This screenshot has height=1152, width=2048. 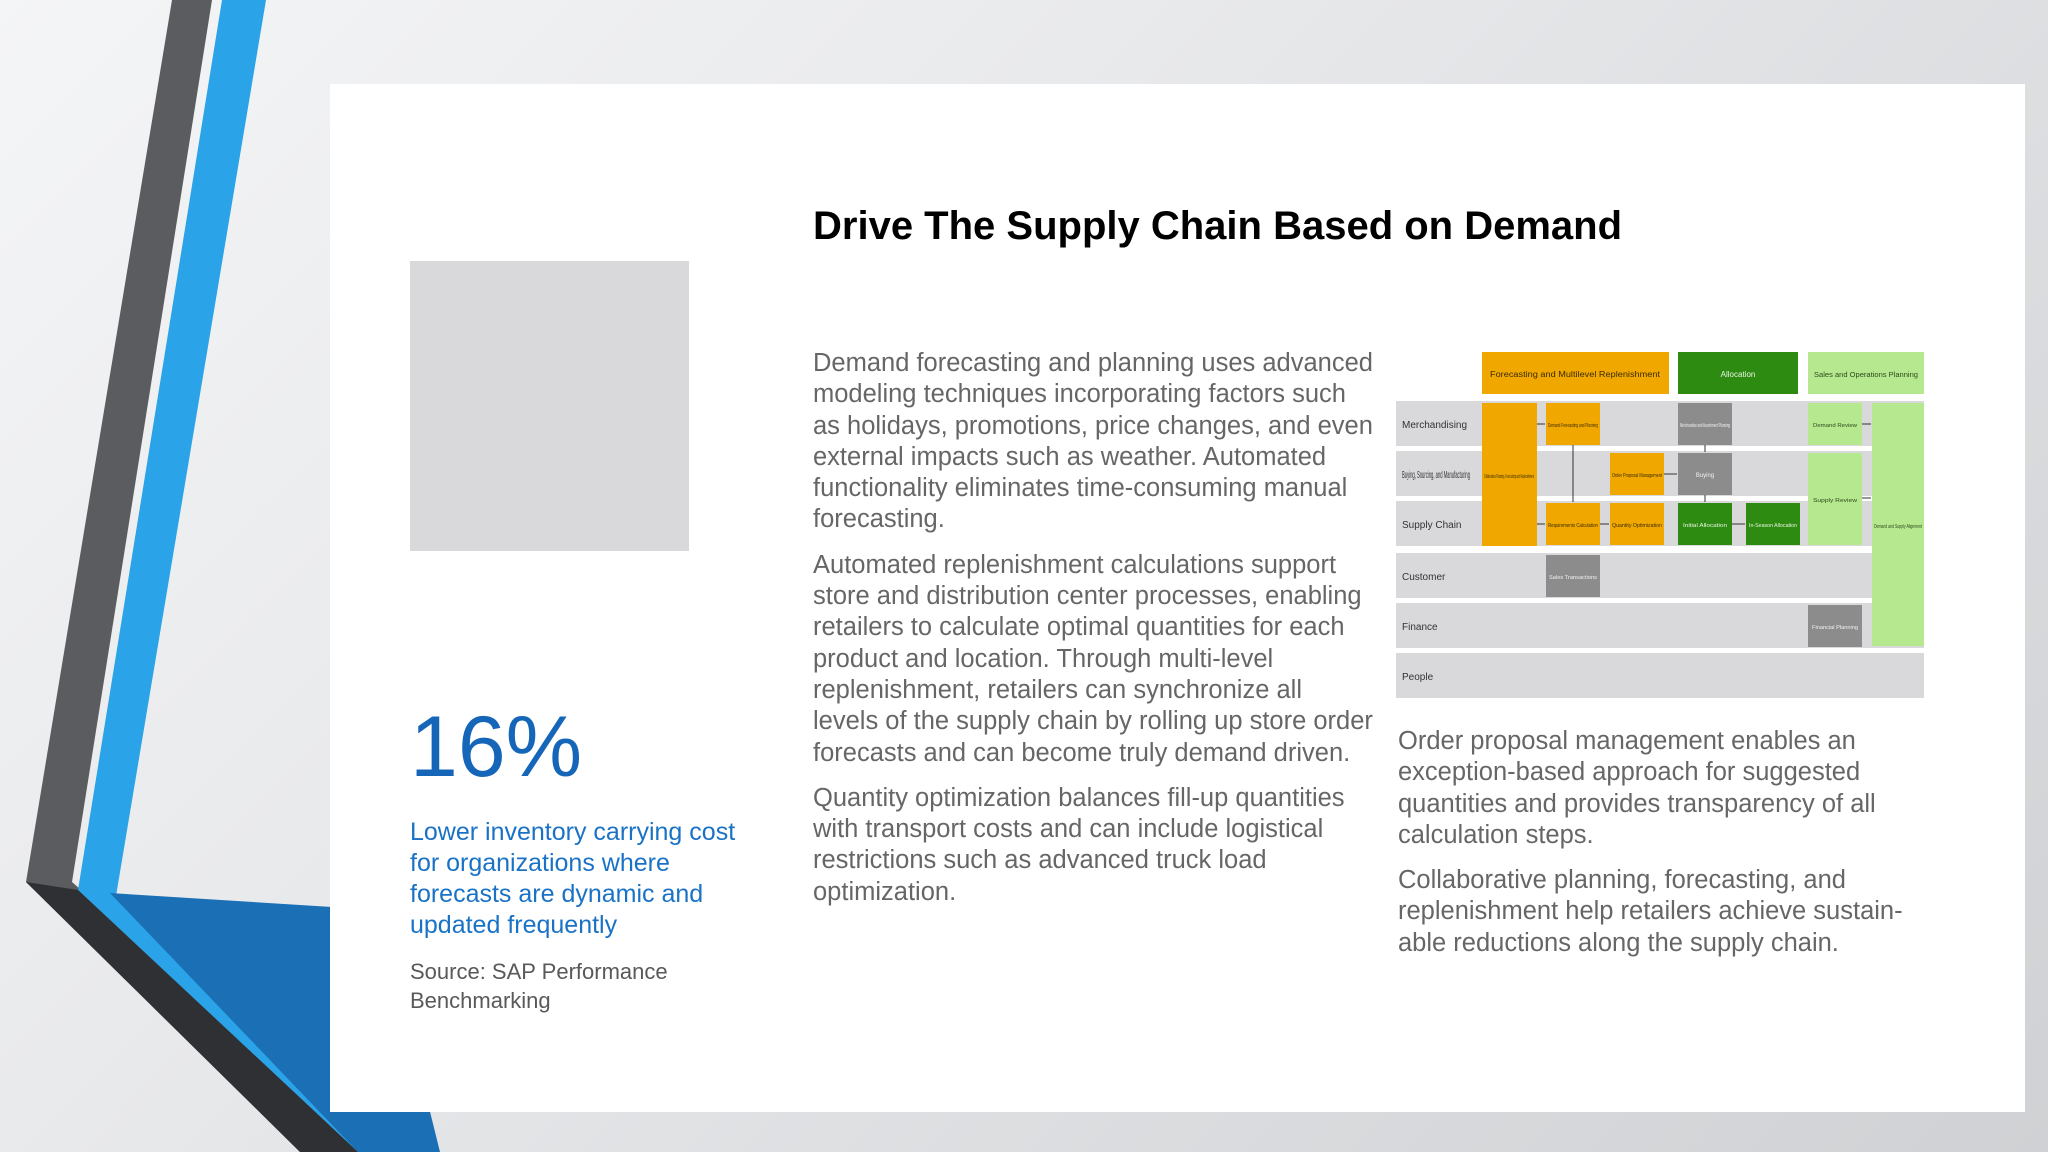 I want to click on lane-label-people: People, so click(x=1418, y=677).